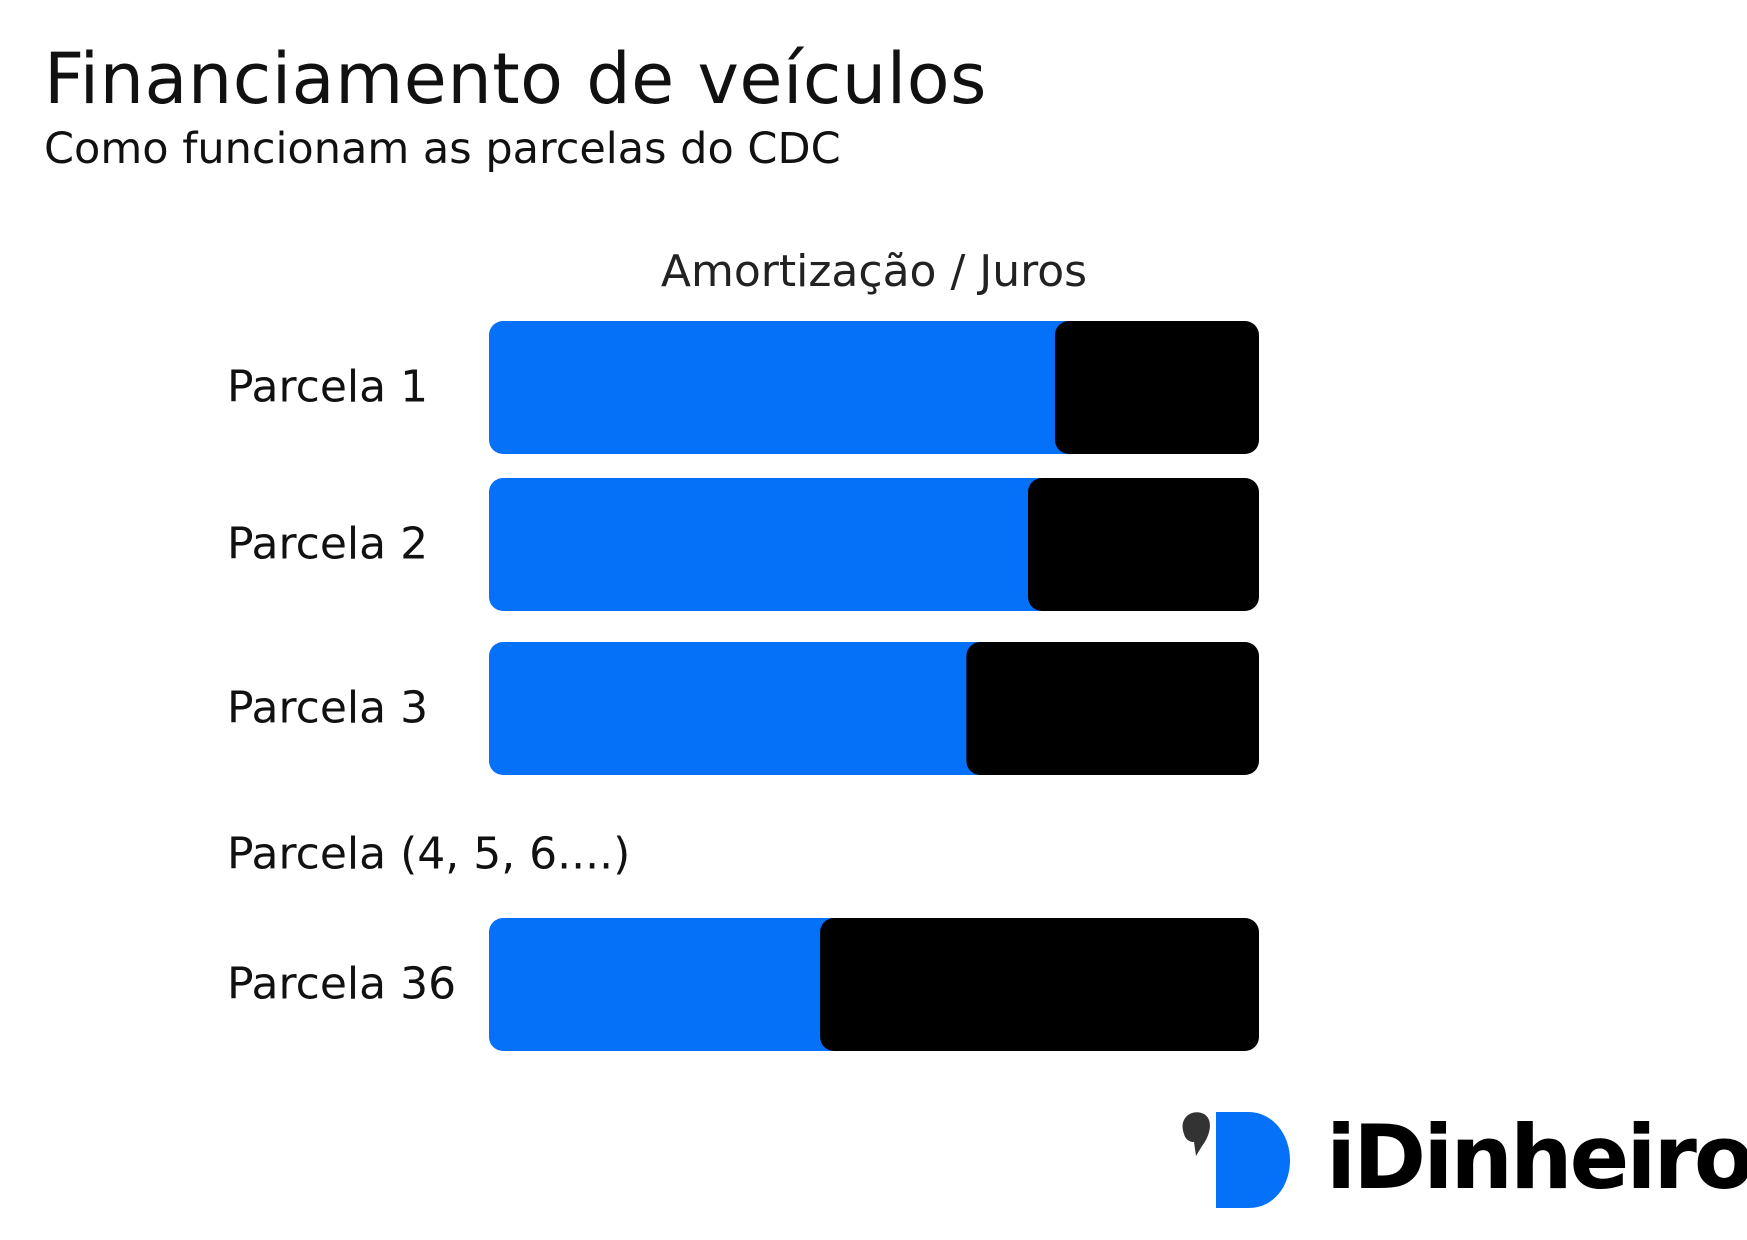 This screenshot has height=1240, width=1747. I want to click on category-label: Parcela 3, so click(328, 708).